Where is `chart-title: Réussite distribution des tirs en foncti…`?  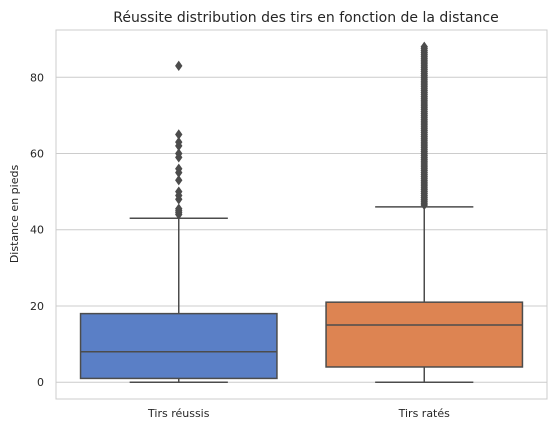 chart-title: Réussite distribution des tirs en foncti… is located at coordinates (305, 18).